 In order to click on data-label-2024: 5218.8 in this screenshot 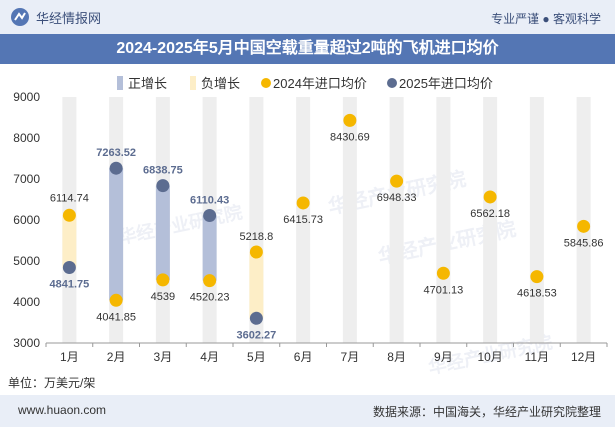, I will do `click(257, 237)`.